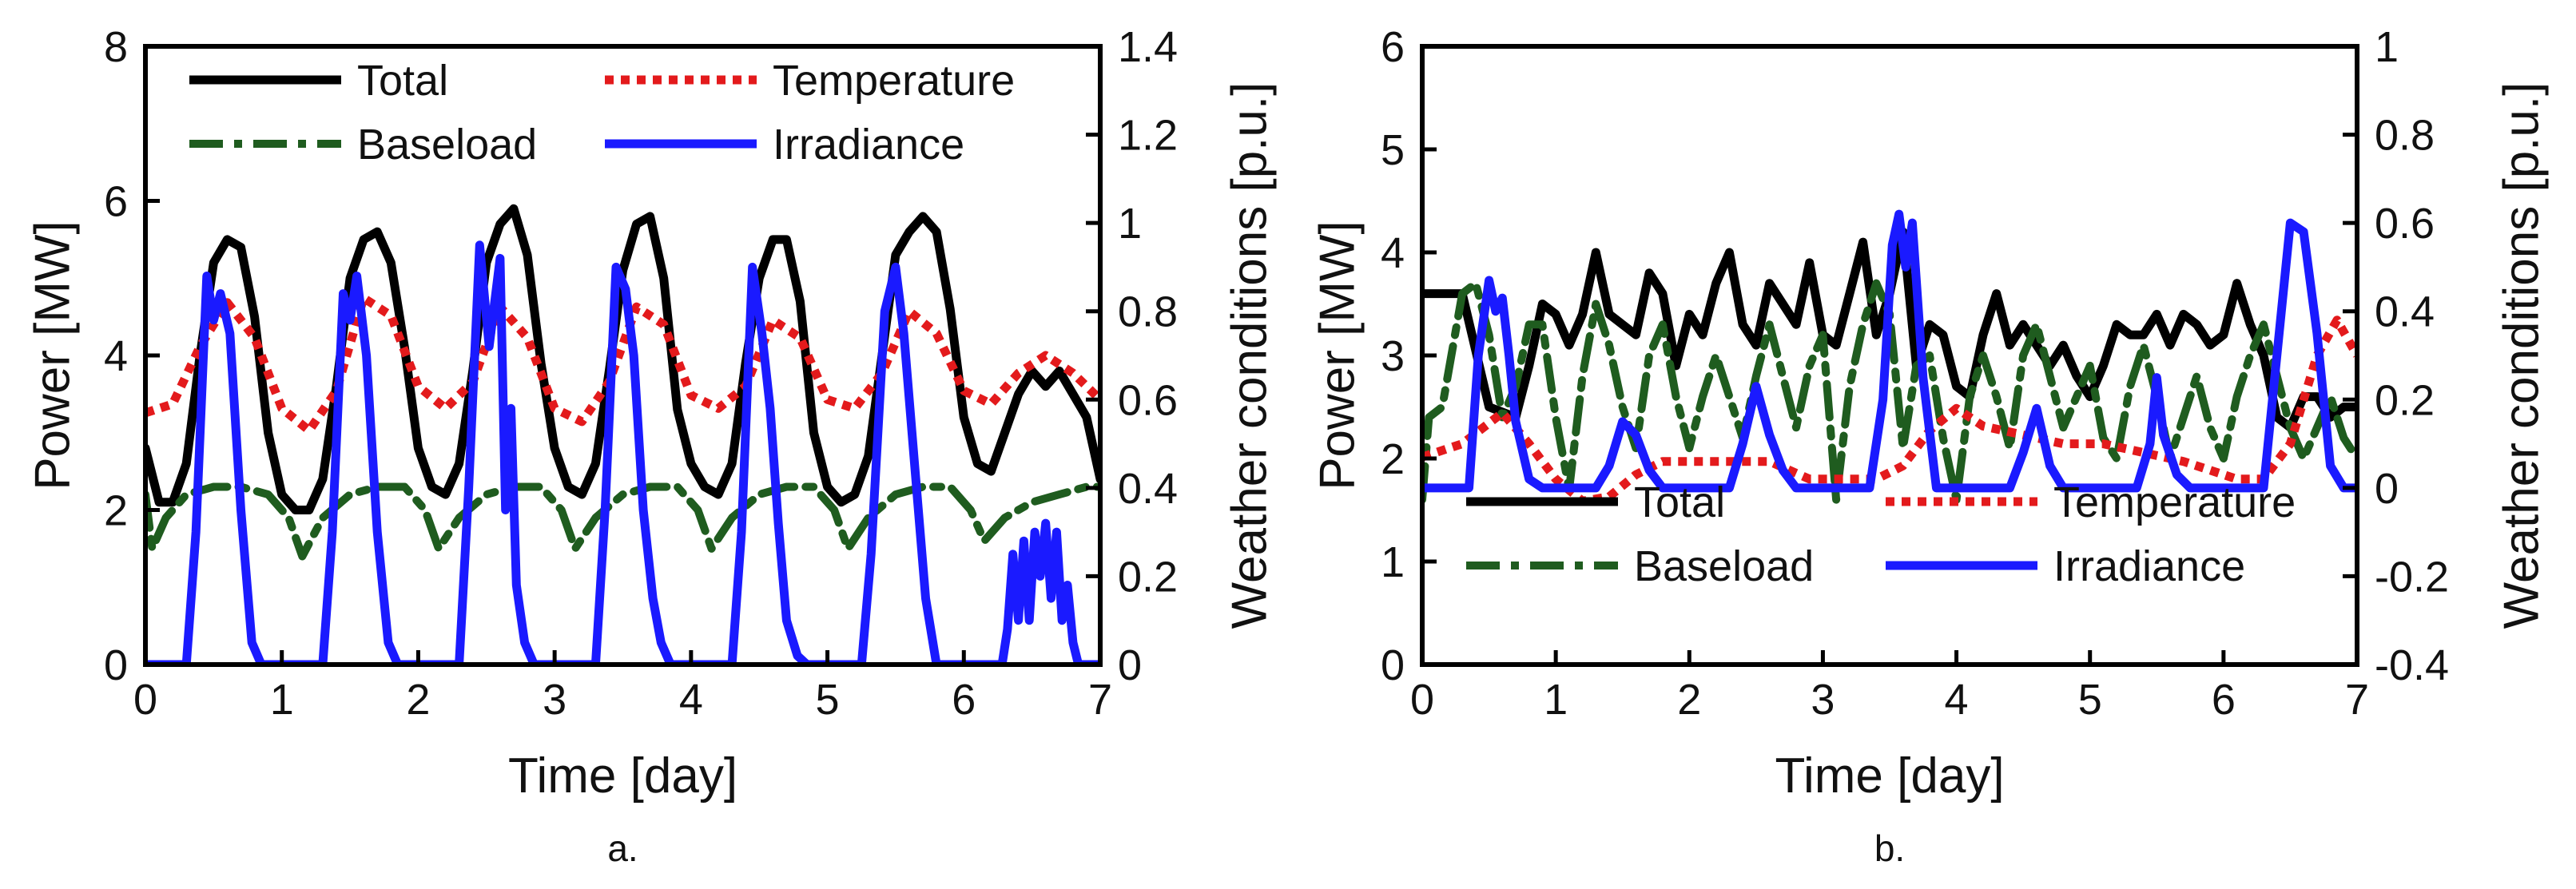 The image size is (2576, 889). I want to click on y-tick-label: 1, so click(1393, 562).